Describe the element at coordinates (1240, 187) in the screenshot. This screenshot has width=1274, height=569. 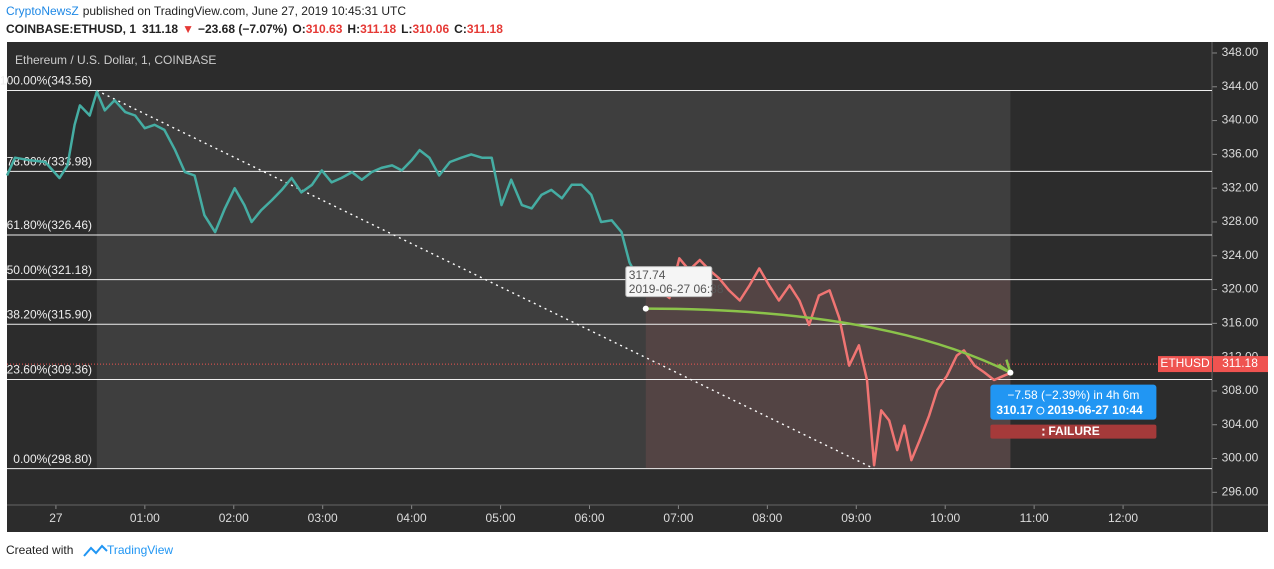
I see `y-tick-label: 332.00` at that location.